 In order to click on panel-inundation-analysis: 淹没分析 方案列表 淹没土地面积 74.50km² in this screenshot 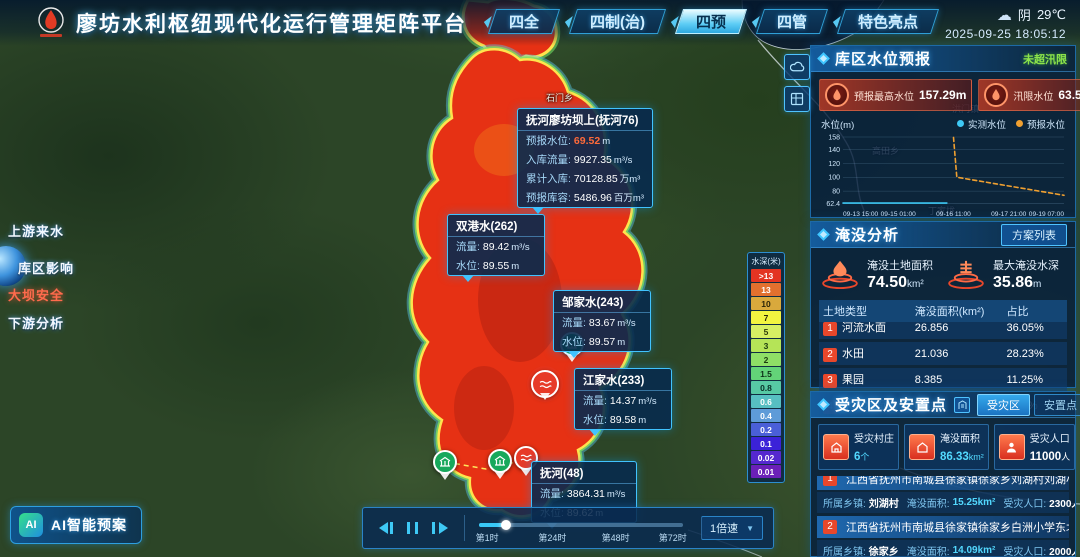, I will do `click(943, 317)`.